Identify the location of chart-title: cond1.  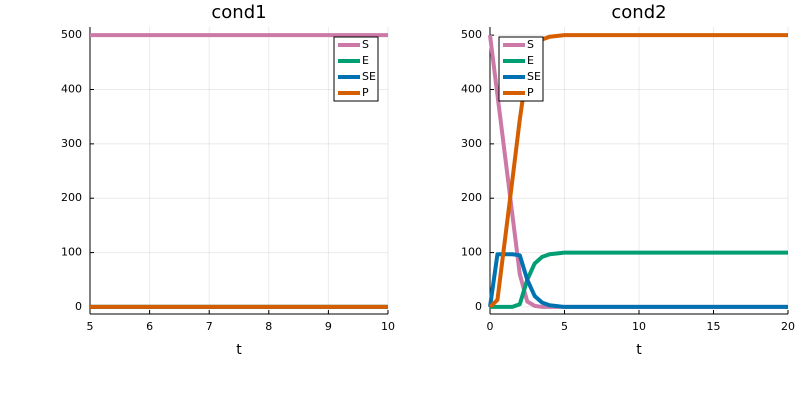
(238, 12).